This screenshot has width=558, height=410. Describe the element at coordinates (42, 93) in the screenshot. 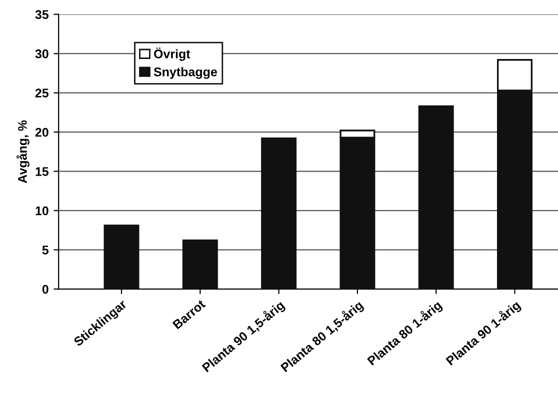

I see `y-tick-label: 25` at that location.